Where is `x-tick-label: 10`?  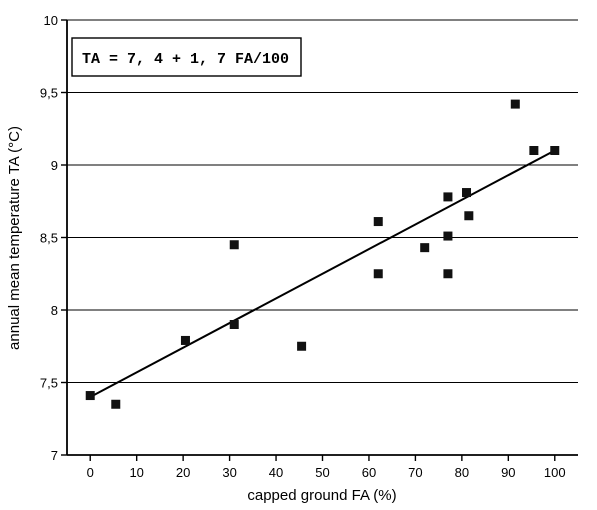 x-tick-label: 10 is located at coordinates (136, 472).